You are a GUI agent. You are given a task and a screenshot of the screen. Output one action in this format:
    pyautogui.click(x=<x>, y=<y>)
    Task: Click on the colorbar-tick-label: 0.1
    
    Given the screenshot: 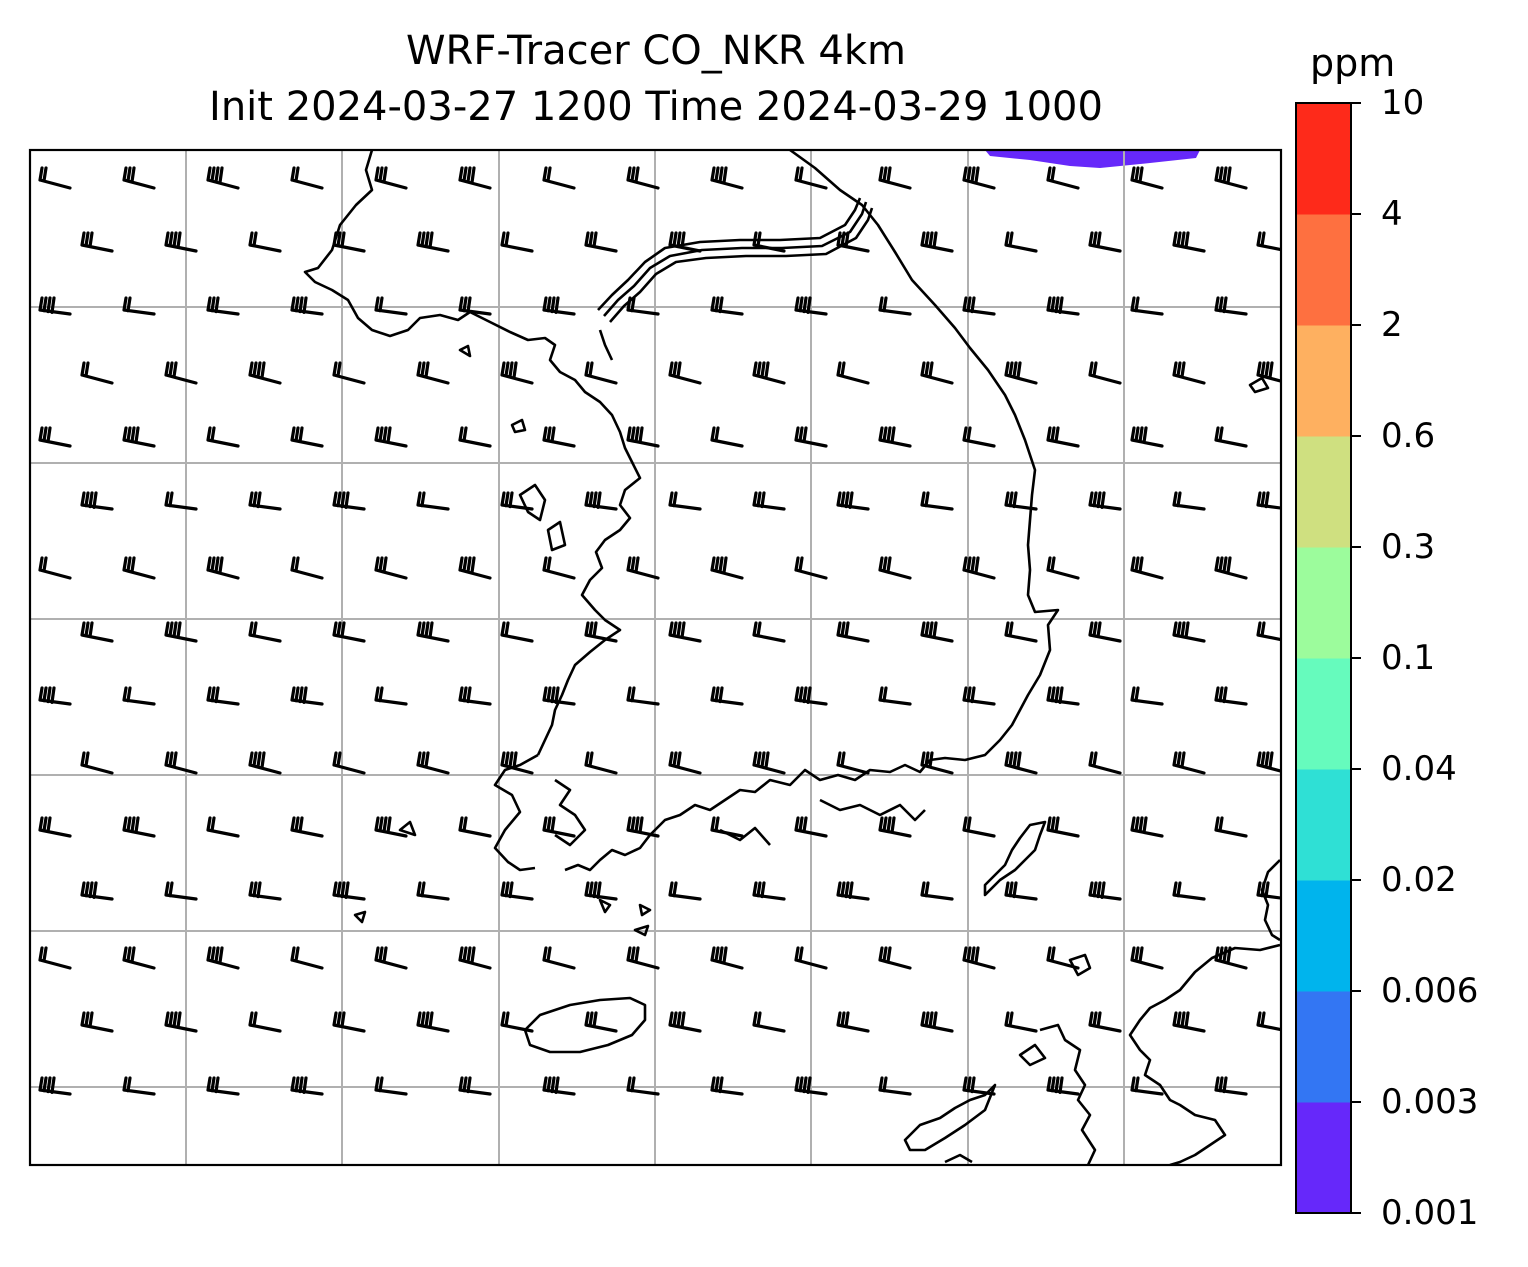 What is the action you would take?
    pyautogui.click(x=1408, y=658)
    